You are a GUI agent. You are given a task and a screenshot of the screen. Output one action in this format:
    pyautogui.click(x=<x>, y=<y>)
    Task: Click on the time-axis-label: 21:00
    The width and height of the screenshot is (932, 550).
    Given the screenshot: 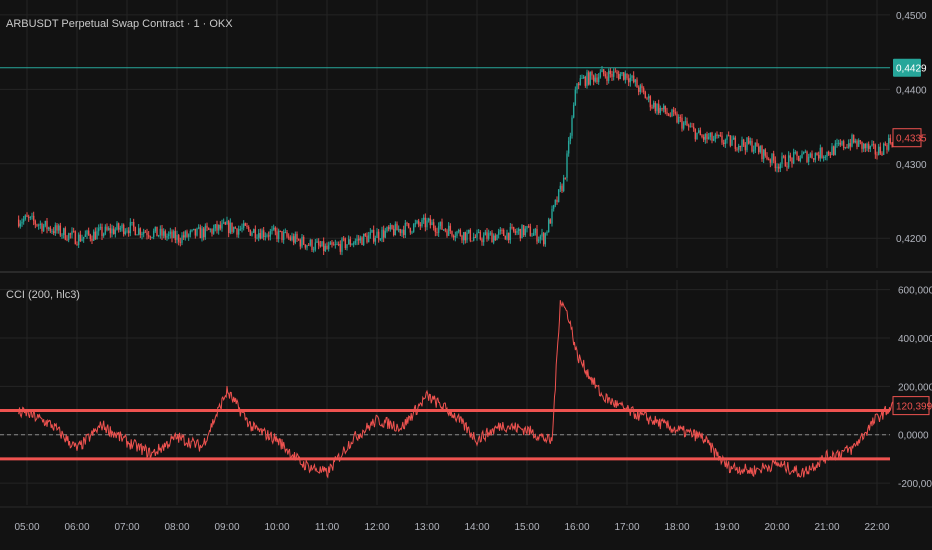 What is the action you would take?
    pyautogui.click(x=826, y=527)
    